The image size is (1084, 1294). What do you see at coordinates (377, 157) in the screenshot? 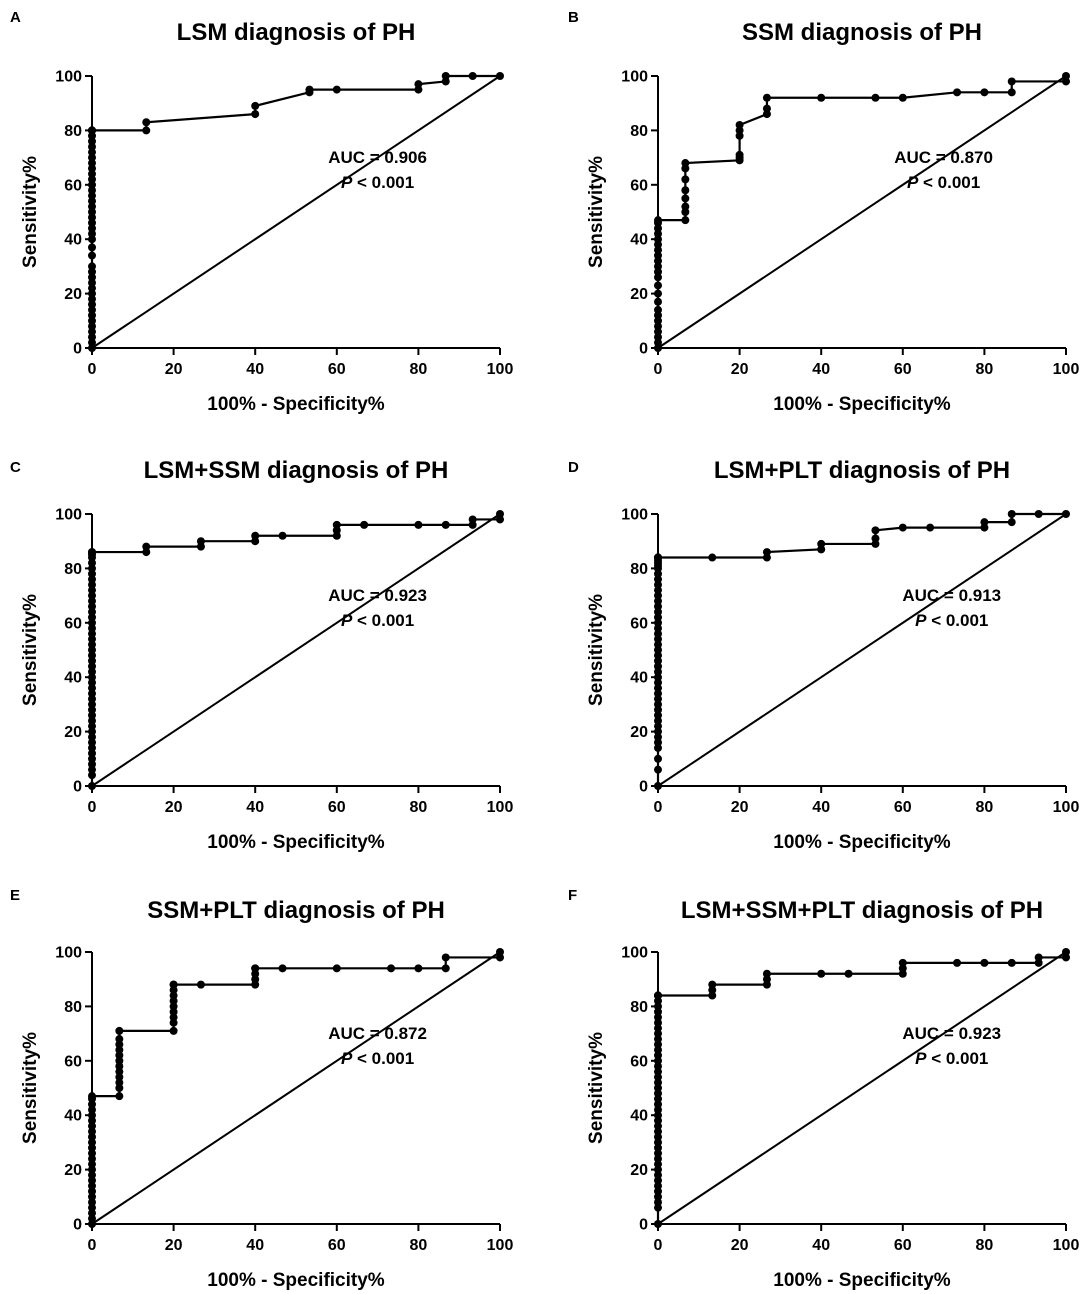
I see `auc-label: AUC = 0.906` at bounding box center [377, 157].